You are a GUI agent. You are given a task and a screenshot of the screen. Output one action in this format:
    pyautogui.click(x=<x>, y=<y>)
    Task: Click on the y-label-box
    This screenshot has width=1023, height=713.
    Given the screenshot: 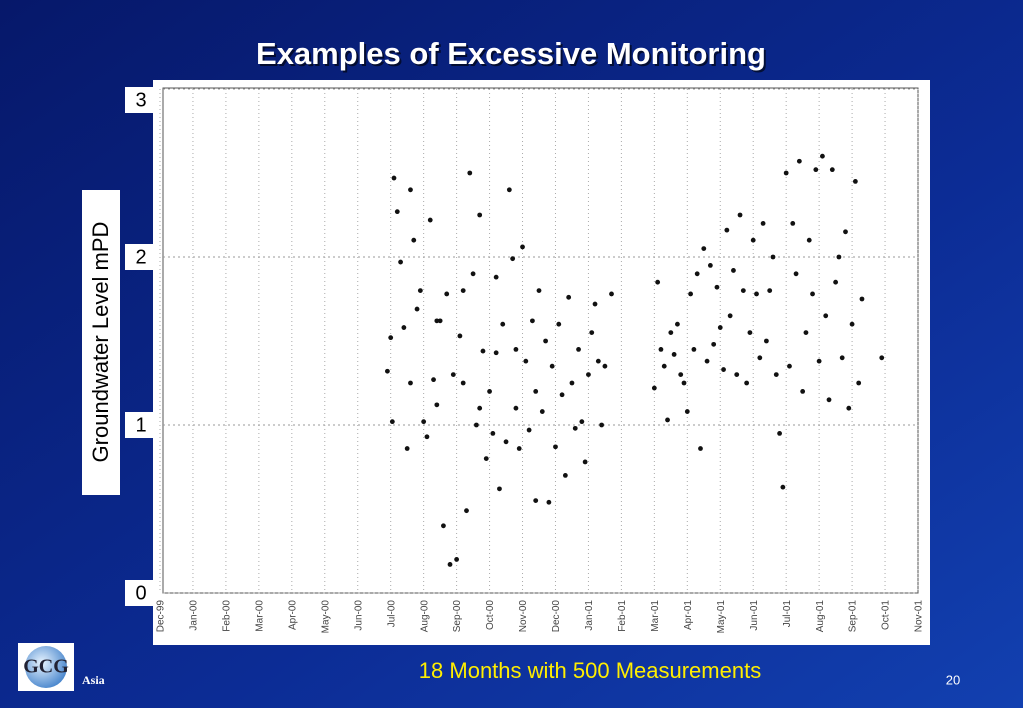 What is the action you would take?
    pyautogui.click(x=101, y=342)
    